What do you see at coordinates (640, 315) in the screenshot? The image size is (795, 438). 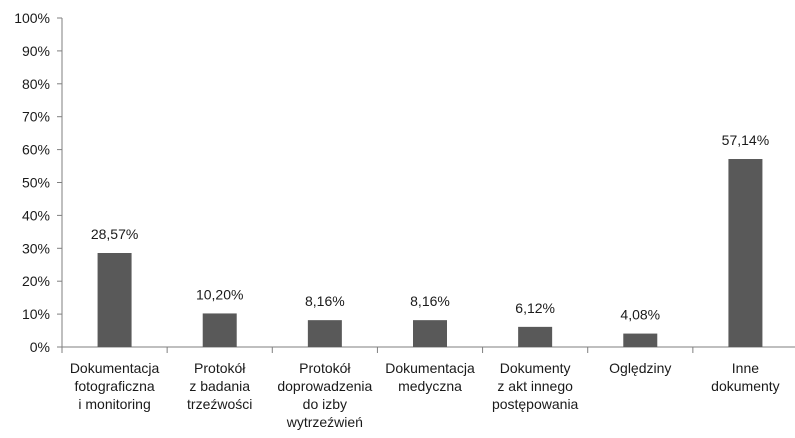 I see `data-label: 4,08%` at bounding box center [640, 315].